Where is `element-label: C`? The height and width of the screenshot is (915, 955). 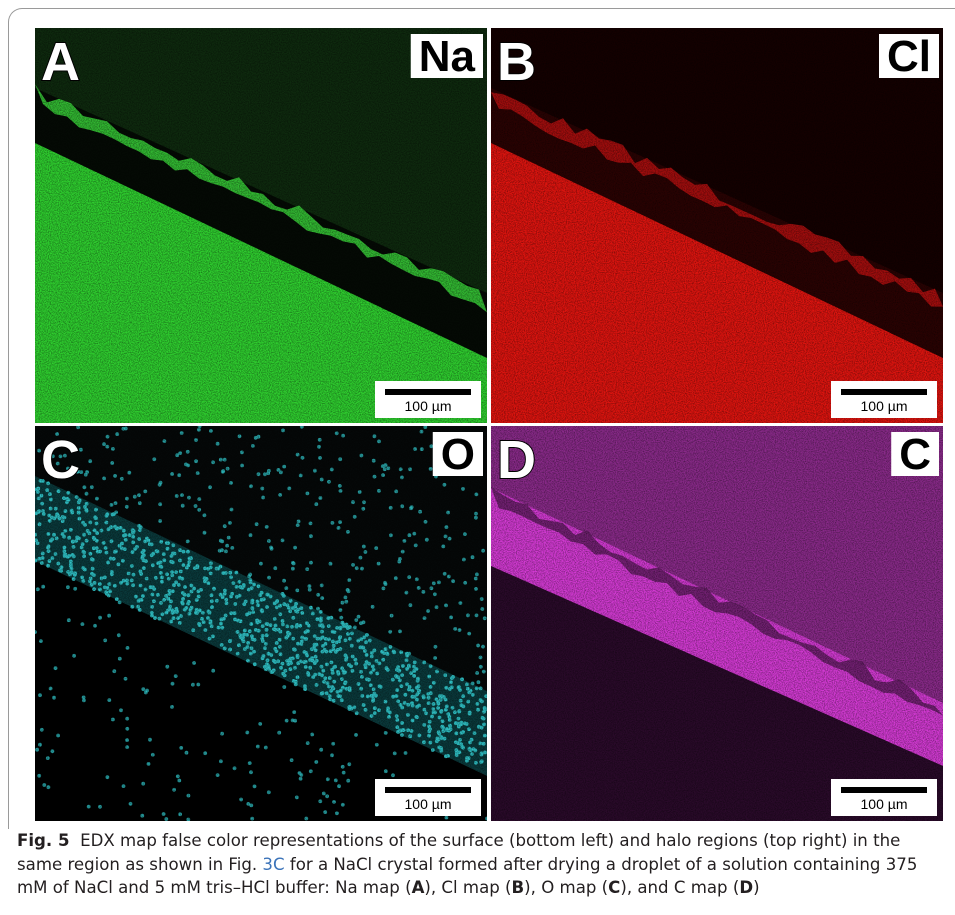
element-label: C is located at coordinates (915, 454).